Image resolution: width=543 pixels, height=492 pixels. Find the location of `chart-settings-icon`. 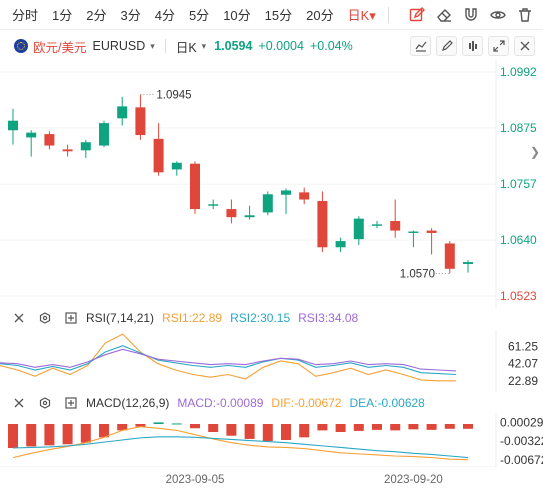

chart-settings-icon is located at coordinates (472, 46).